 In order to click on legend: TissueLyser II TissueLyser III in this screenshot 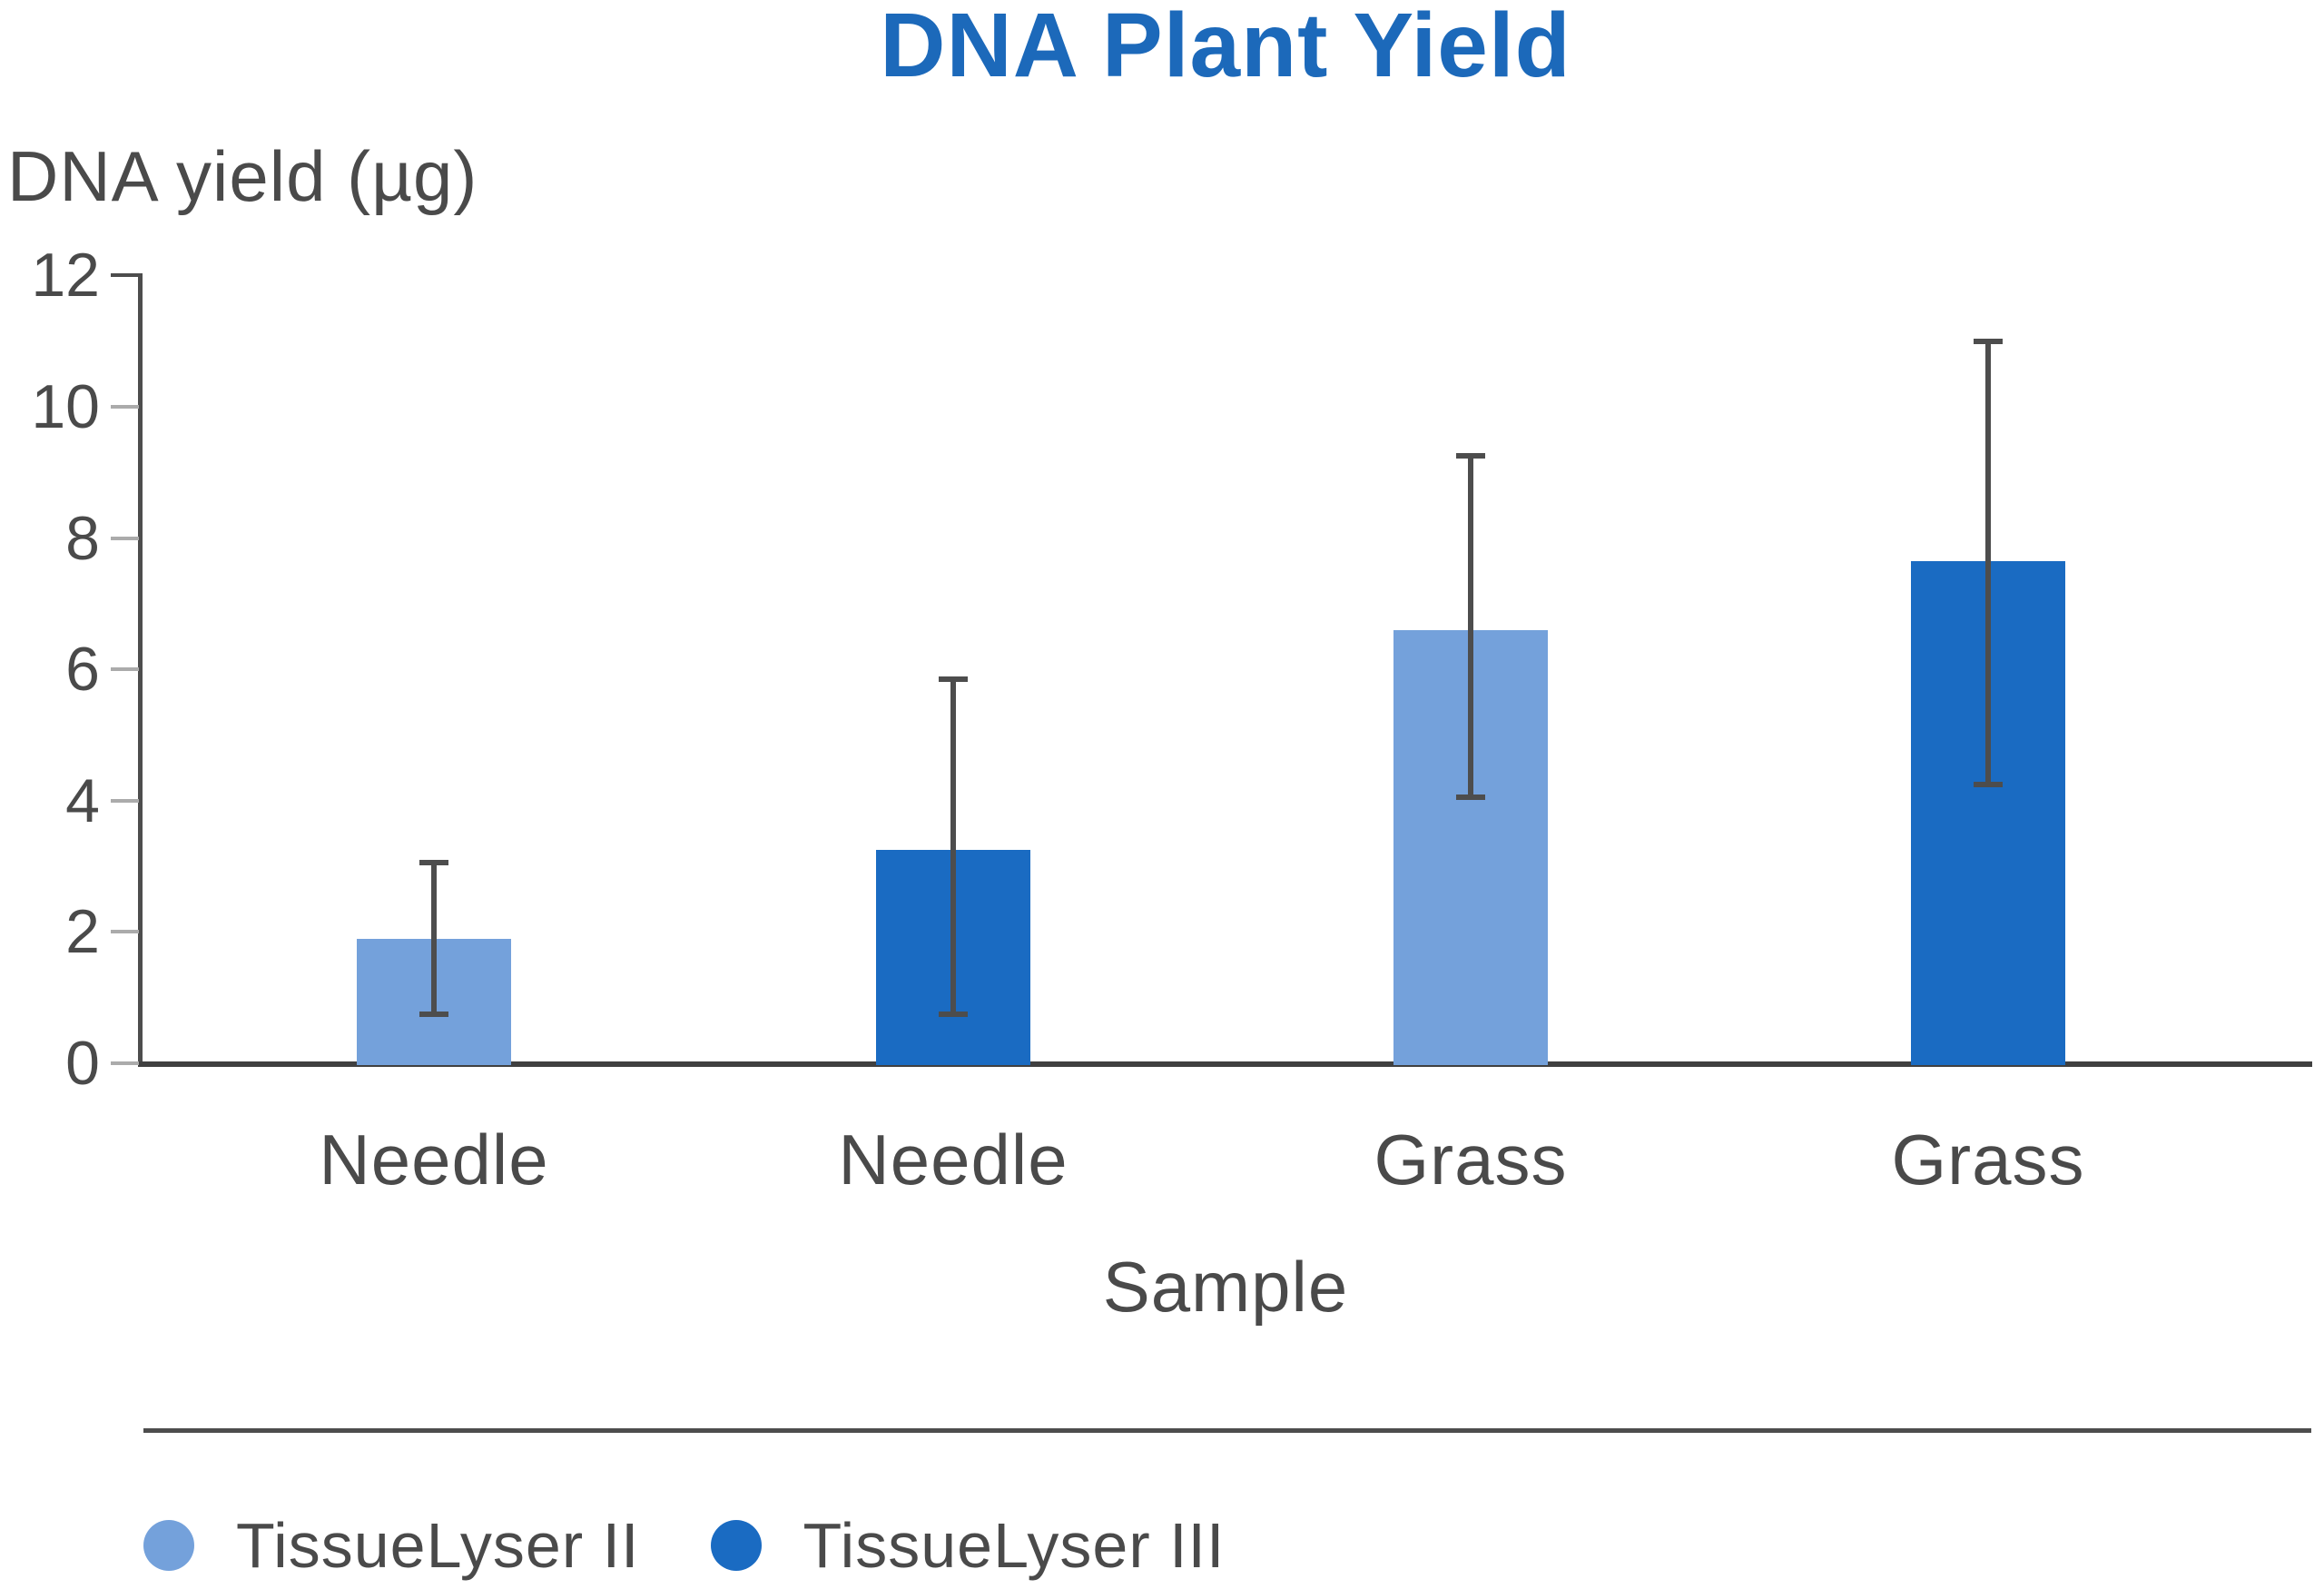, I will do `click(684, 1545)`.